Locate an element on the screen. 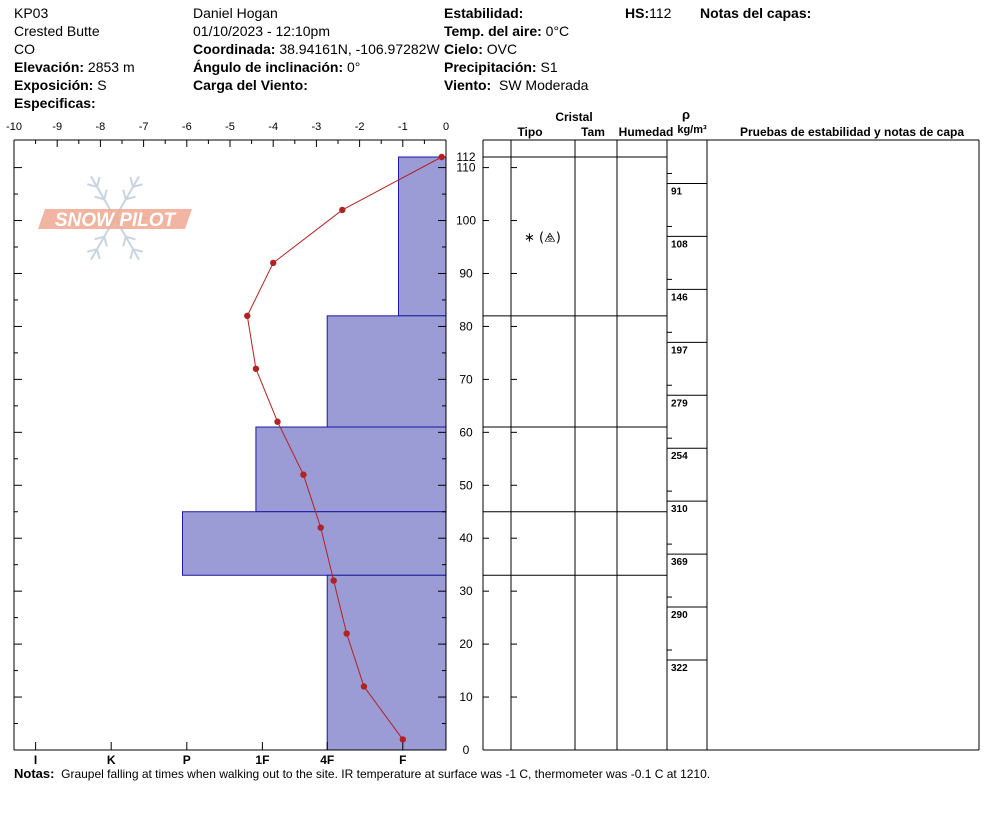  density-value: 197 is located at coordinates (679, 350).